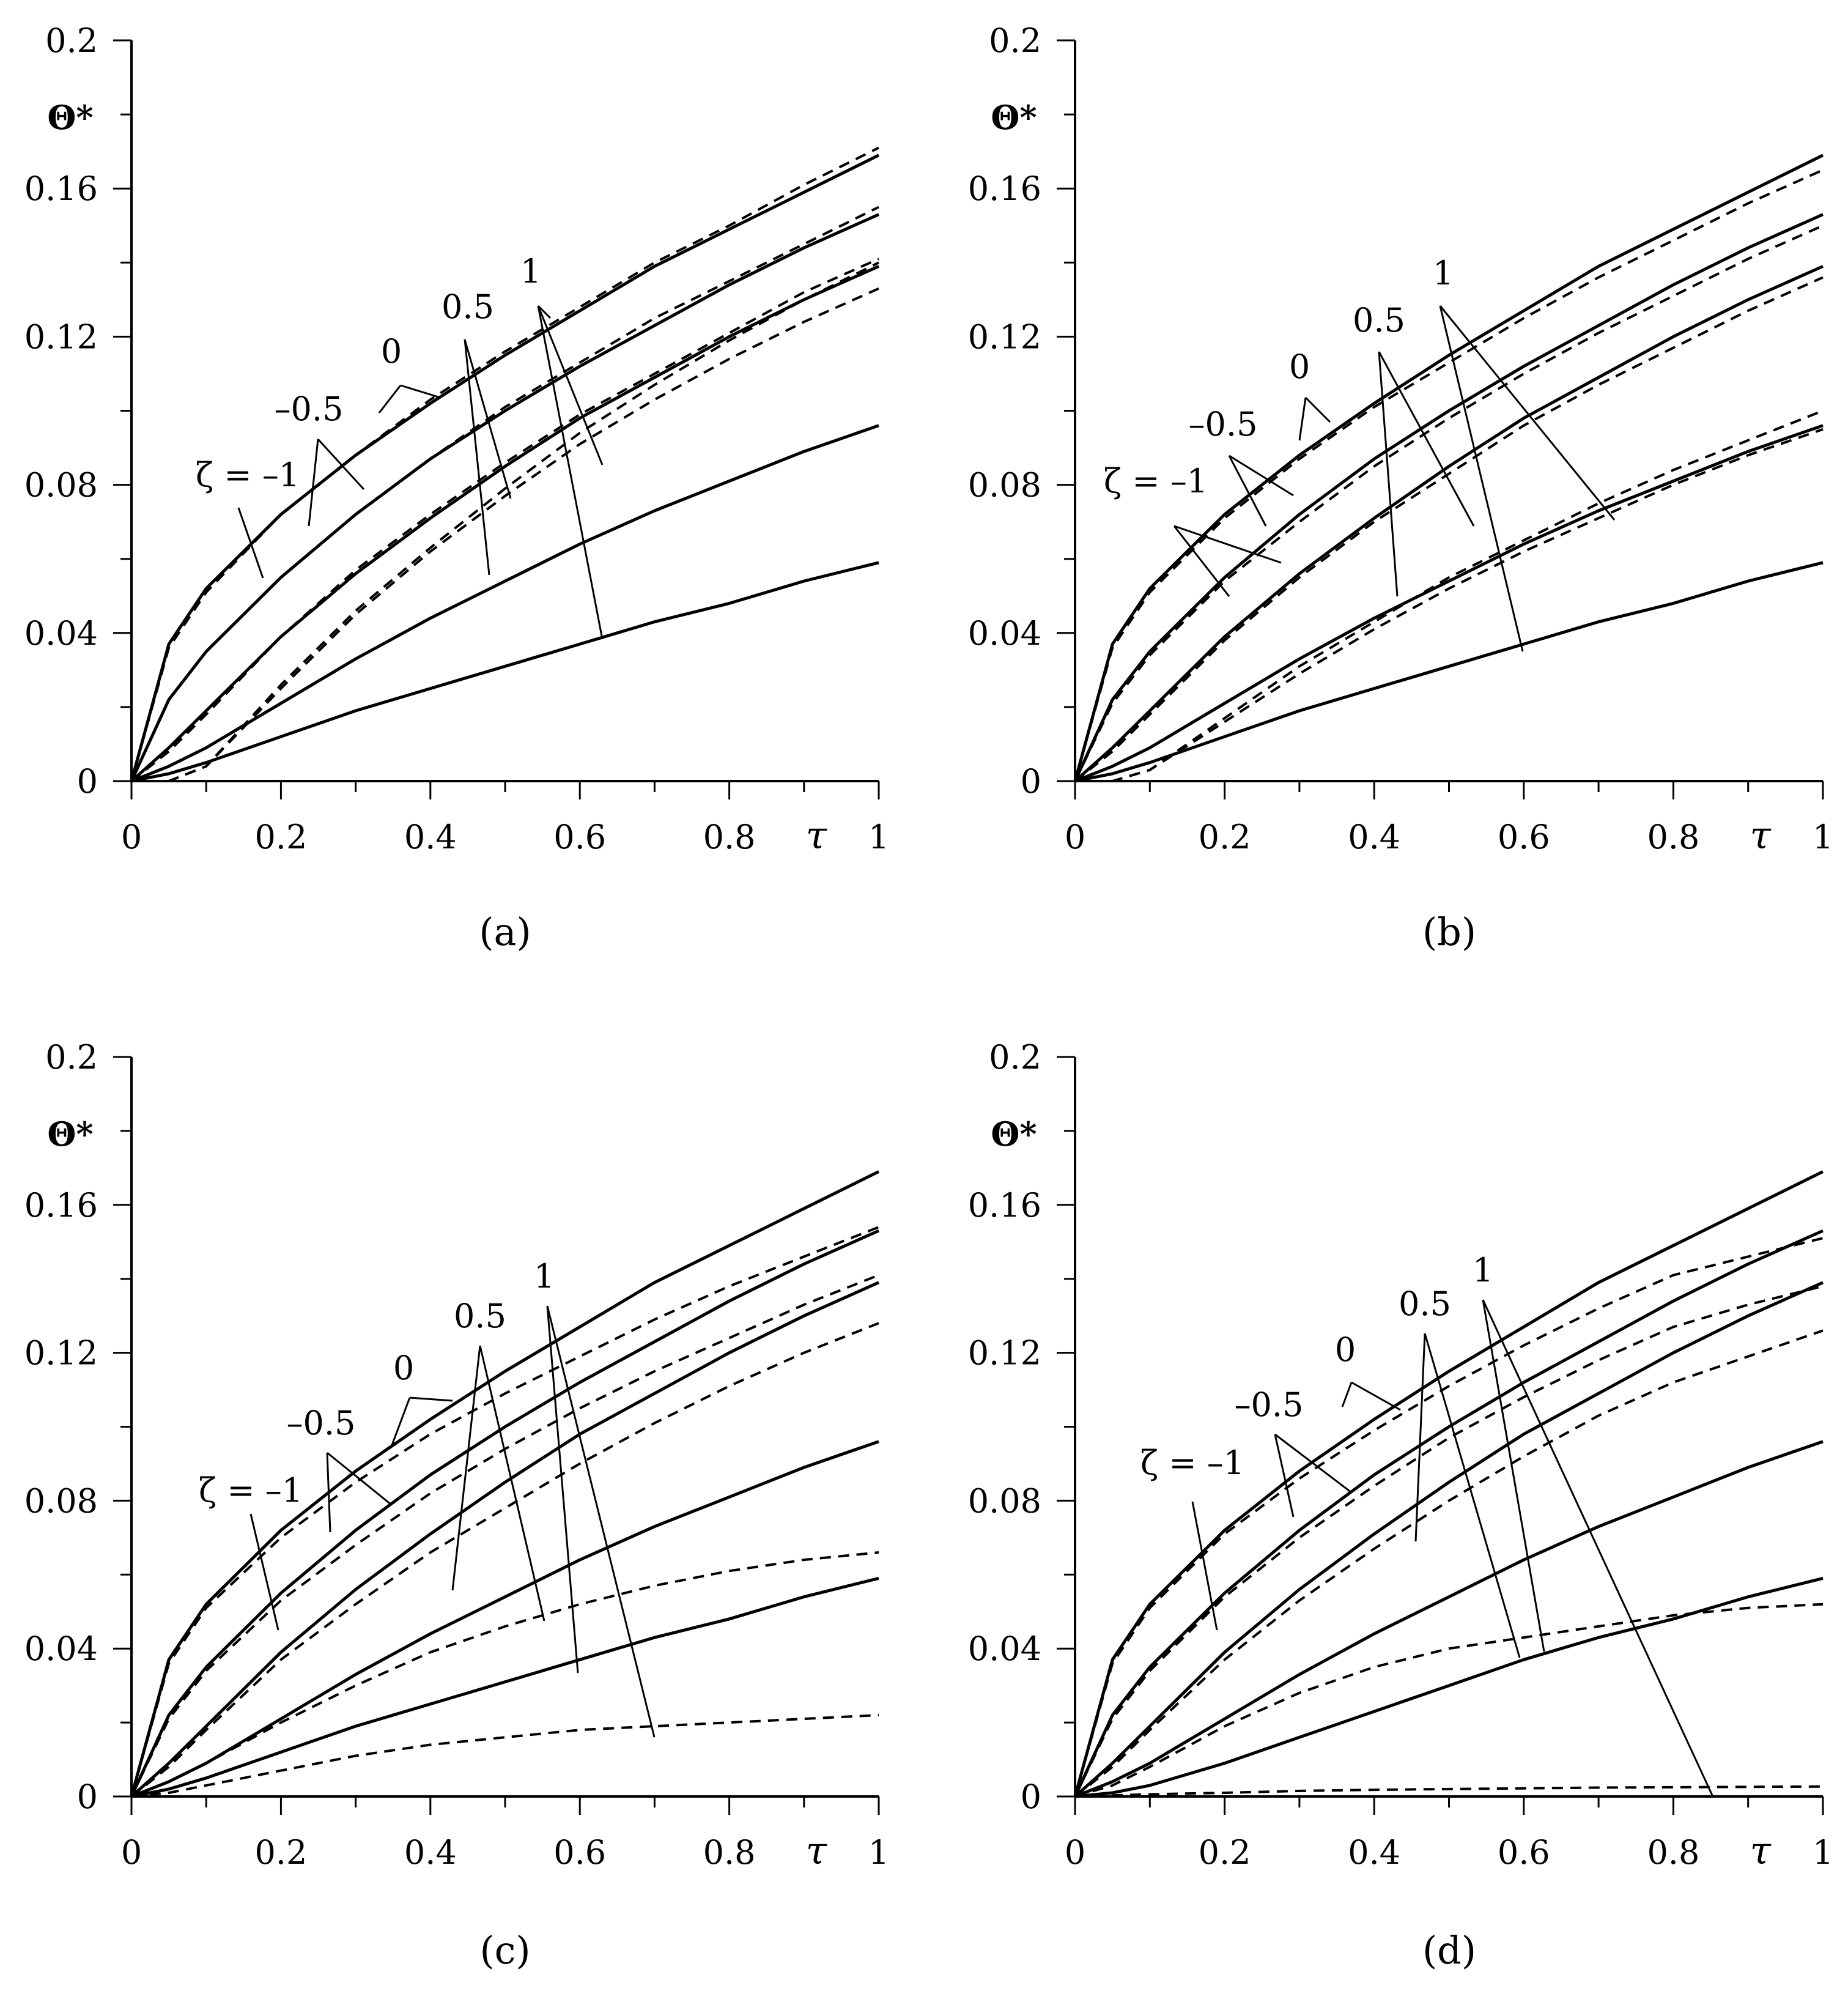 Image resolution: width=1848 pixels, height=2002 pixels. What do you see at coordinates (544, 1277) in the screenshot?
I see `panel-c-curve-label: 1` at bounding box center [544, 1277].